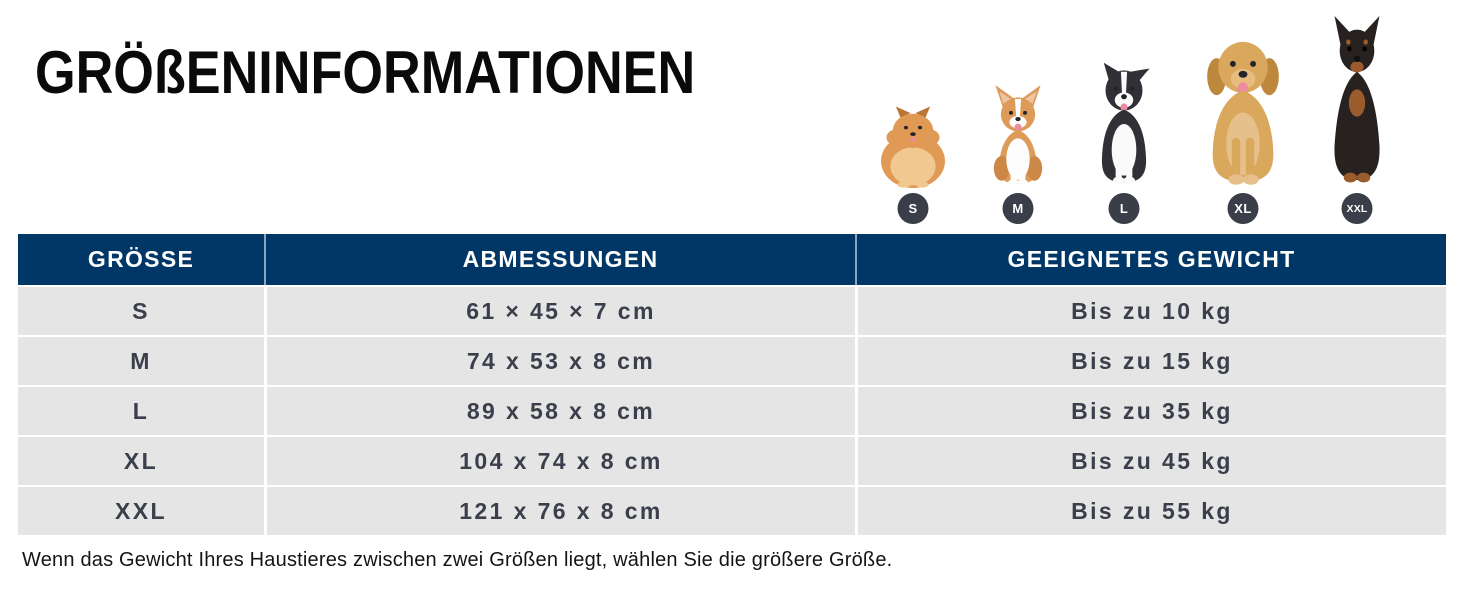 The height and width of the screenshot is (600, 1464). What do you see at coordinates (1124, 208) in the screenshot?
I see `size-badge-l: L` at bounding box center [1124, 208].